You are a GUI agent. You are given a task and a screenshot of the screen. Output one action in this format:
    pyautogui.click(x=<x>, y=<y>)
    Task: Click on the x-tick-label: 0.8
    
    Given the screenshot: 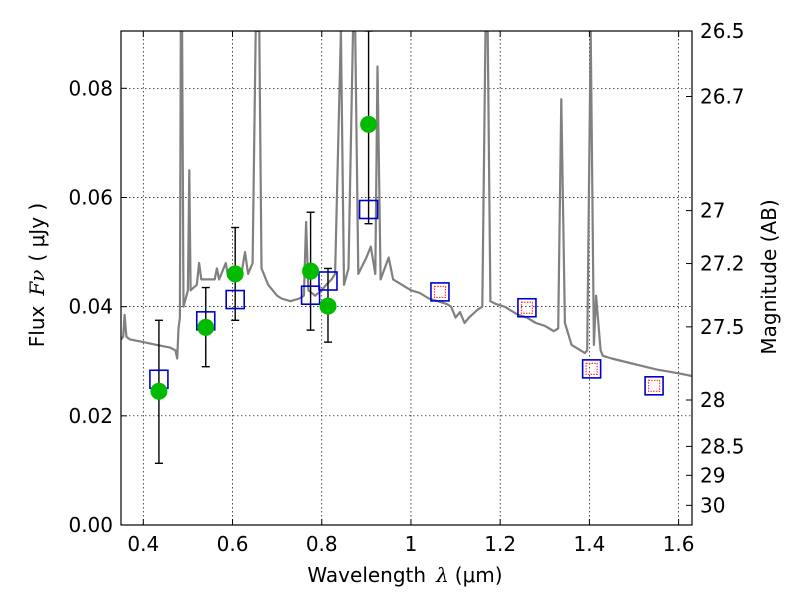 What is the action you would take?
    pyautogui.click(x=322, y=544)
    